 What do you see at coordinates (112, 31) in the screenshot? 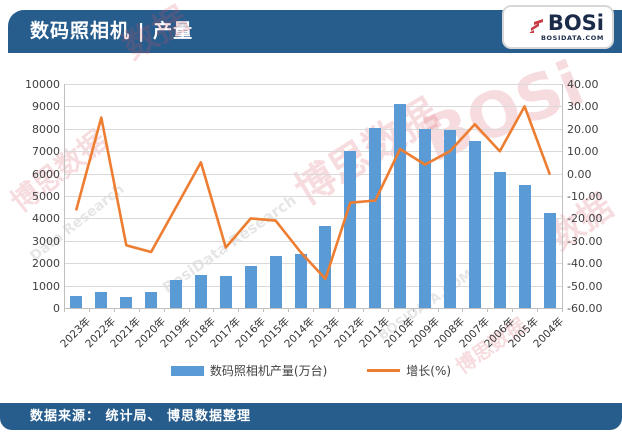
I see `chart-title: 数码照相机 | 产量` at bounding box center [112, 31].